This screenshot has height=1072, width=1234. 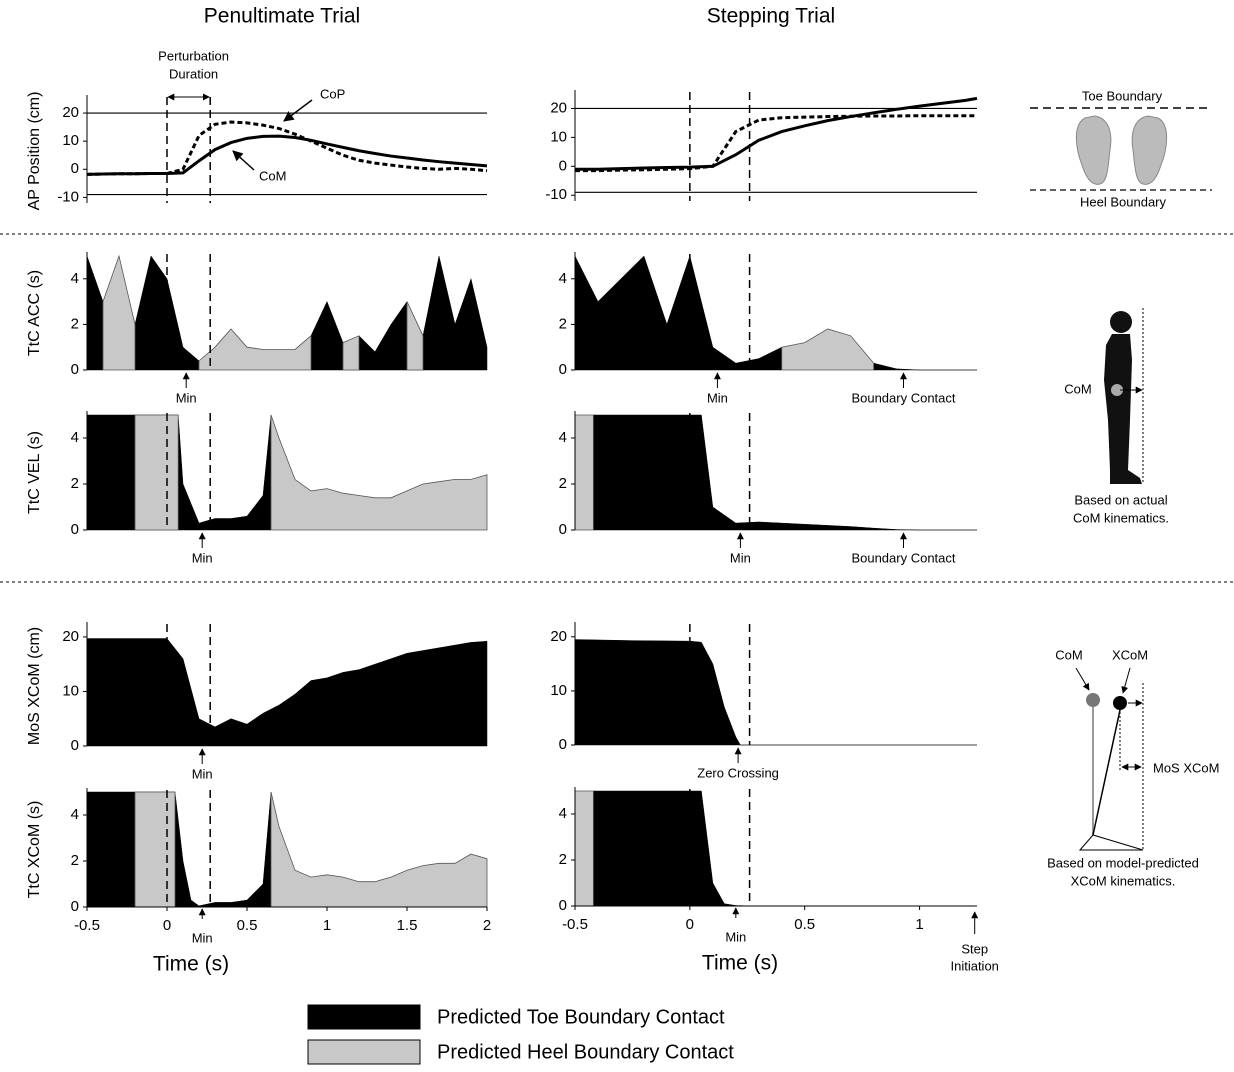 What do you see at coordinates (332, 93) in the screenshot?
I see `series-label: CoP` at bounding box center [332, 93].